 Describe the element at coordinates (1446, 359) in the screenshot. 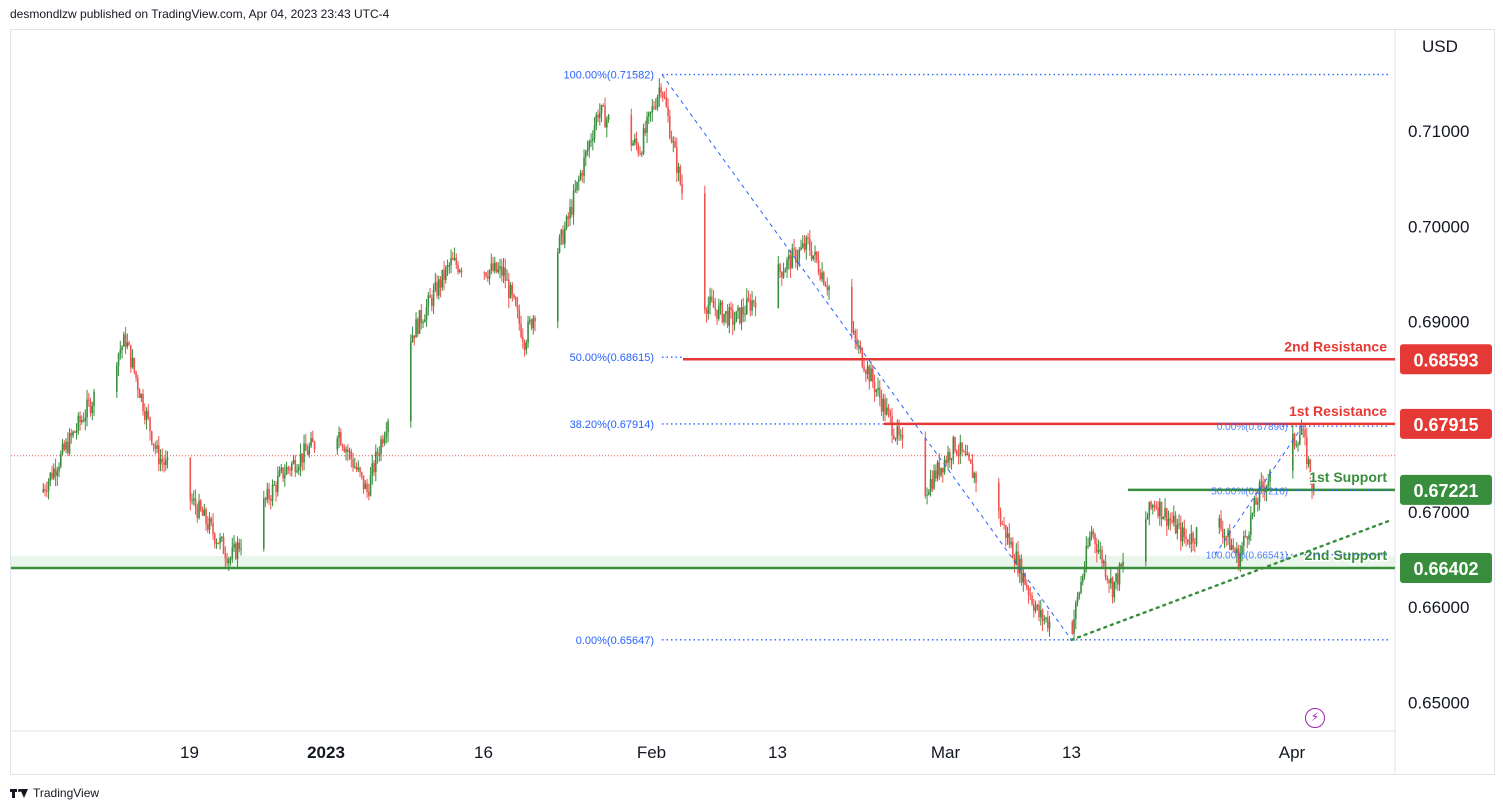

I see `price-tag: 0.68593` at that location.